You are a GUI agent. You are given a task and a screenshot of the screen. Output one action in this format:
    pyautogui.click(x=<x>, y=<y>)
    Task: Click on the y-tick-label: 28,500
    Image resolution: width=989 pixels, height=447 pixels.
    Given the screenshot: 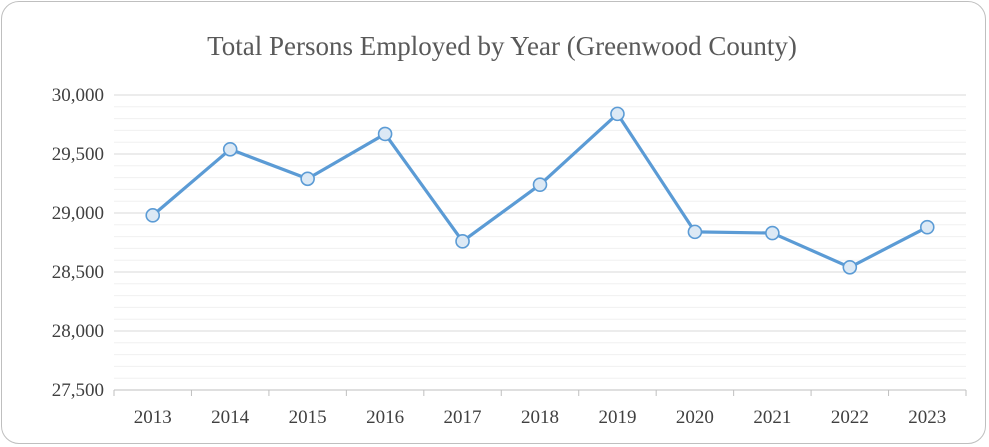 What is the action you would take?
    pyautogui.click(x=78, y=272)
    